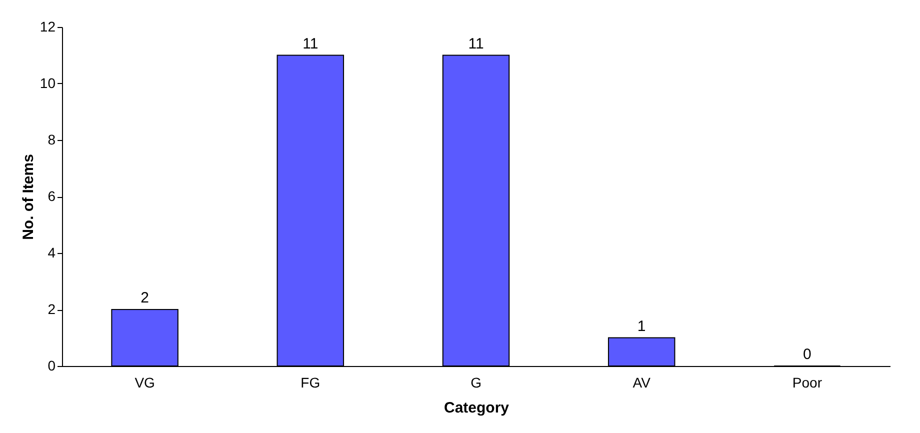 Image resolution: width=920 pixels, height=433 pixels. Describe the element at coordinates (52, 196) in the screenshot. I see `y-tick-label: 6` at that location.